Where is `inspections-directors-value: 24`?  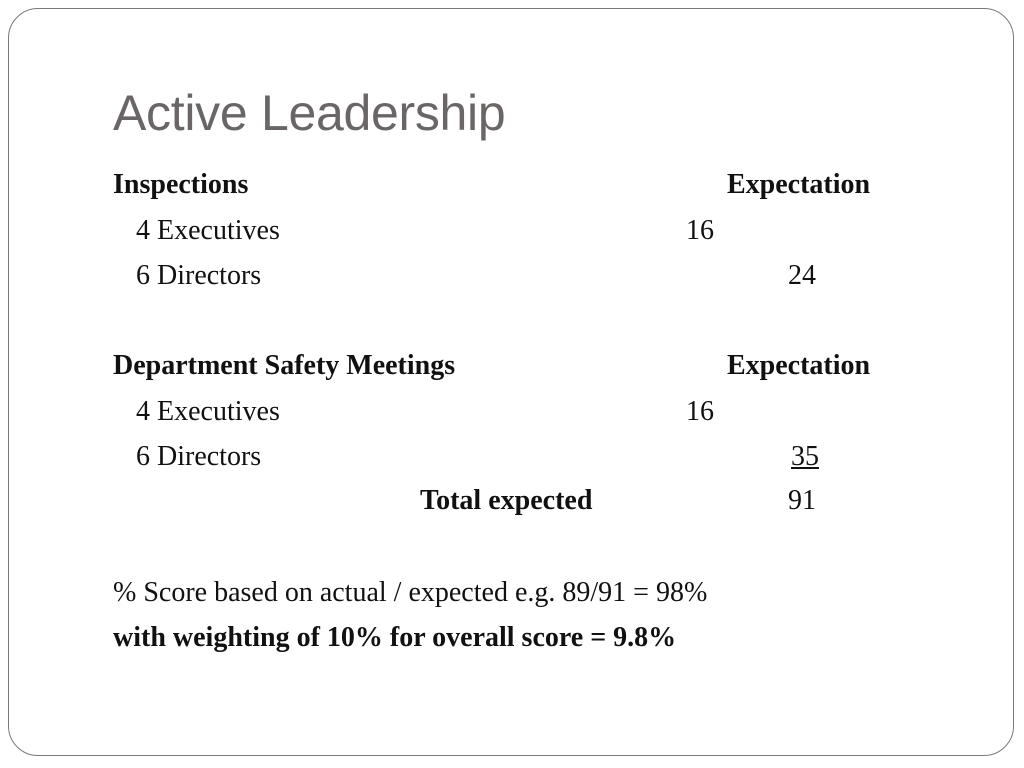 inspections-directors-value: 24 is located at coordinates (802, 275).